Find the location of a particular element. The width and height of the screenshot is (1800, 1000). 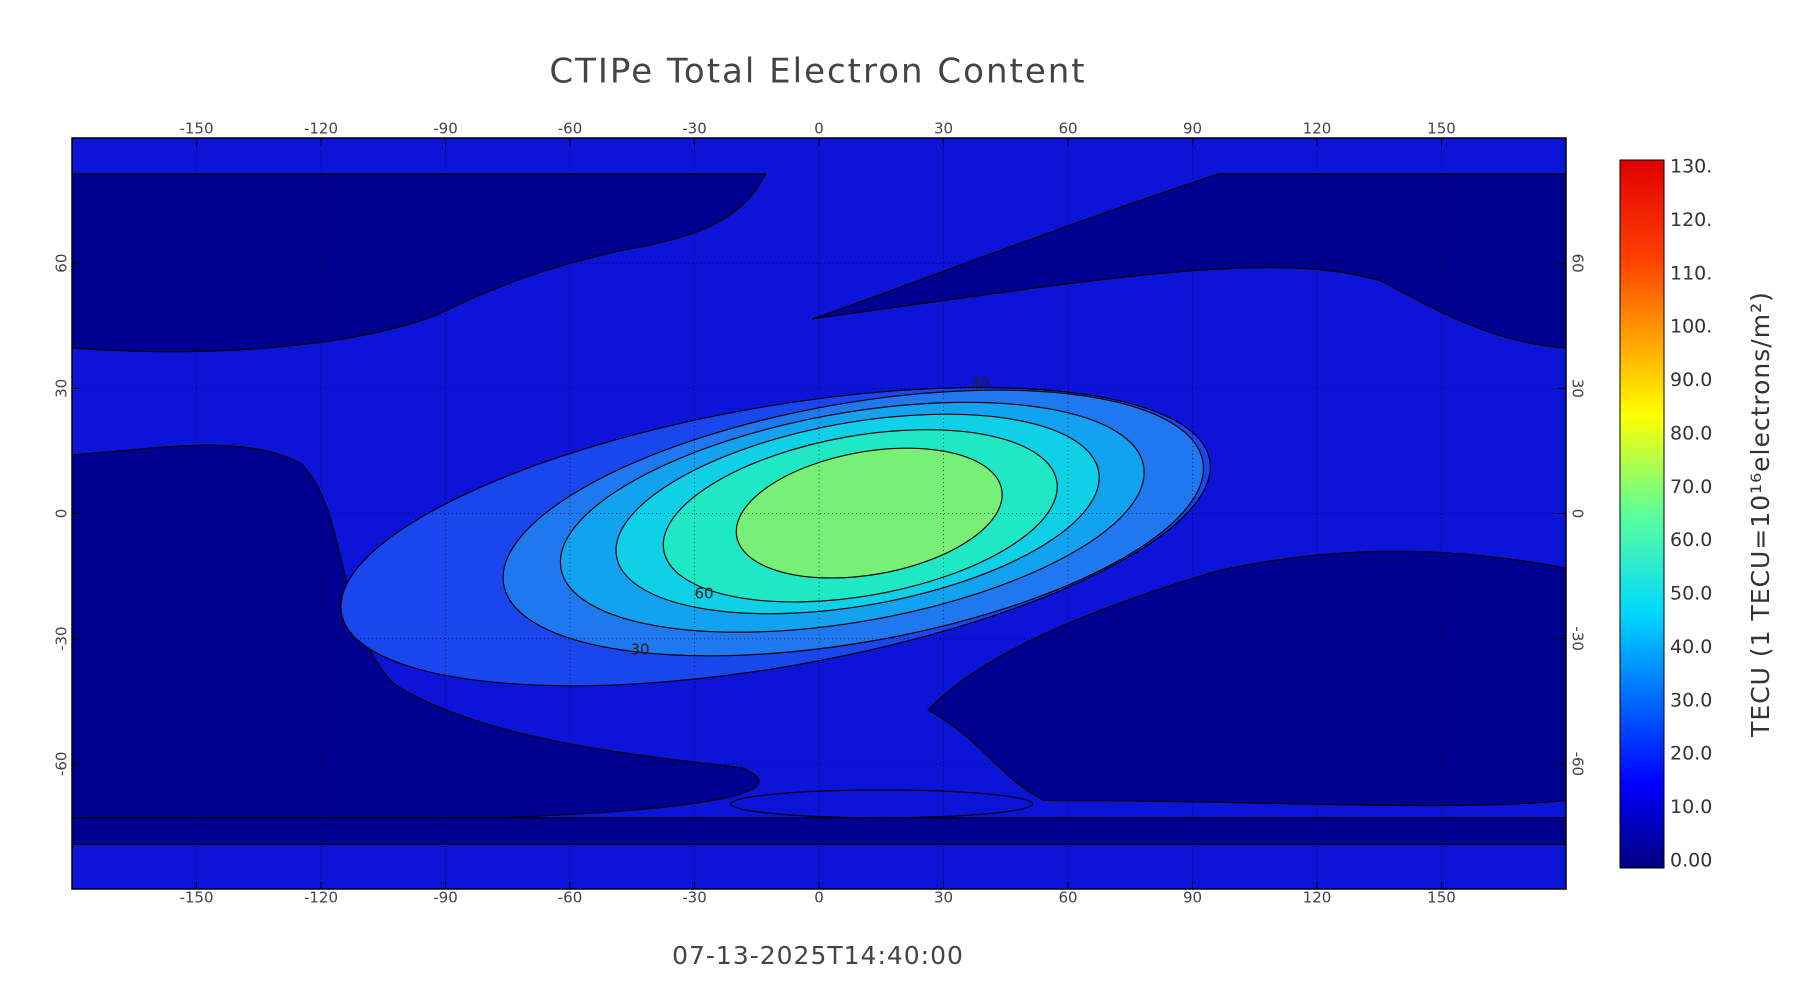

colorbar-tick-label: 40.0 is located at coordinates (1691, 647).